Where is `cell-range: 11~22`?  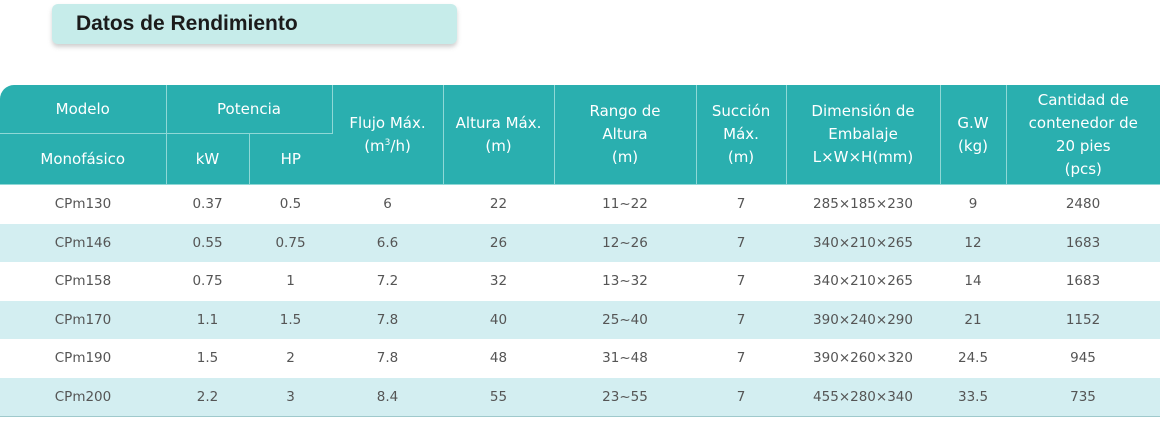
cell-range: 11~22 is located at coordinates (625, 204).